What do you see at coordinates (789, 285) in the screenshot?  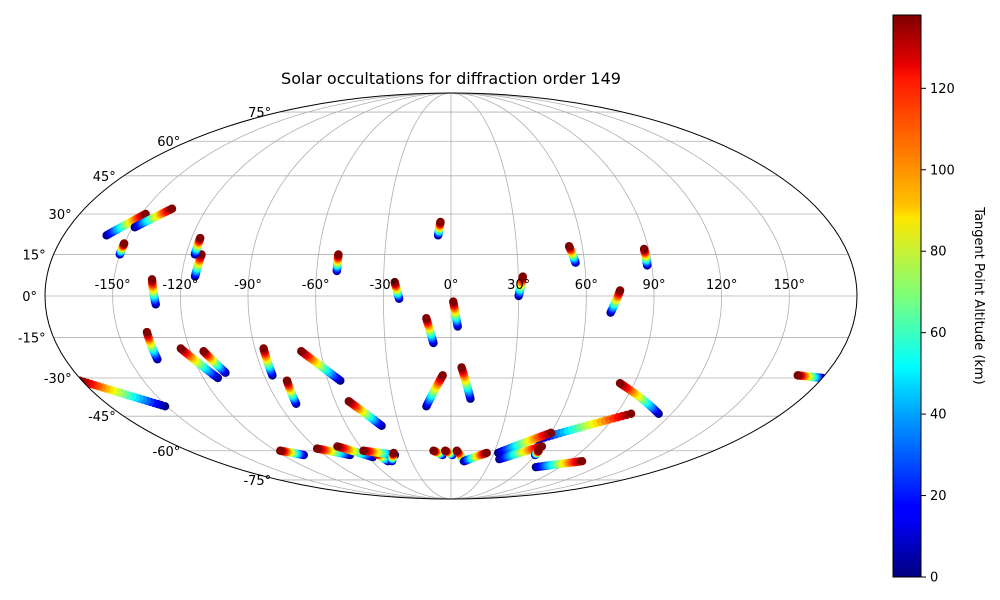 I see `longitude-tick-label: 150°` at bounding box center [789, 285].